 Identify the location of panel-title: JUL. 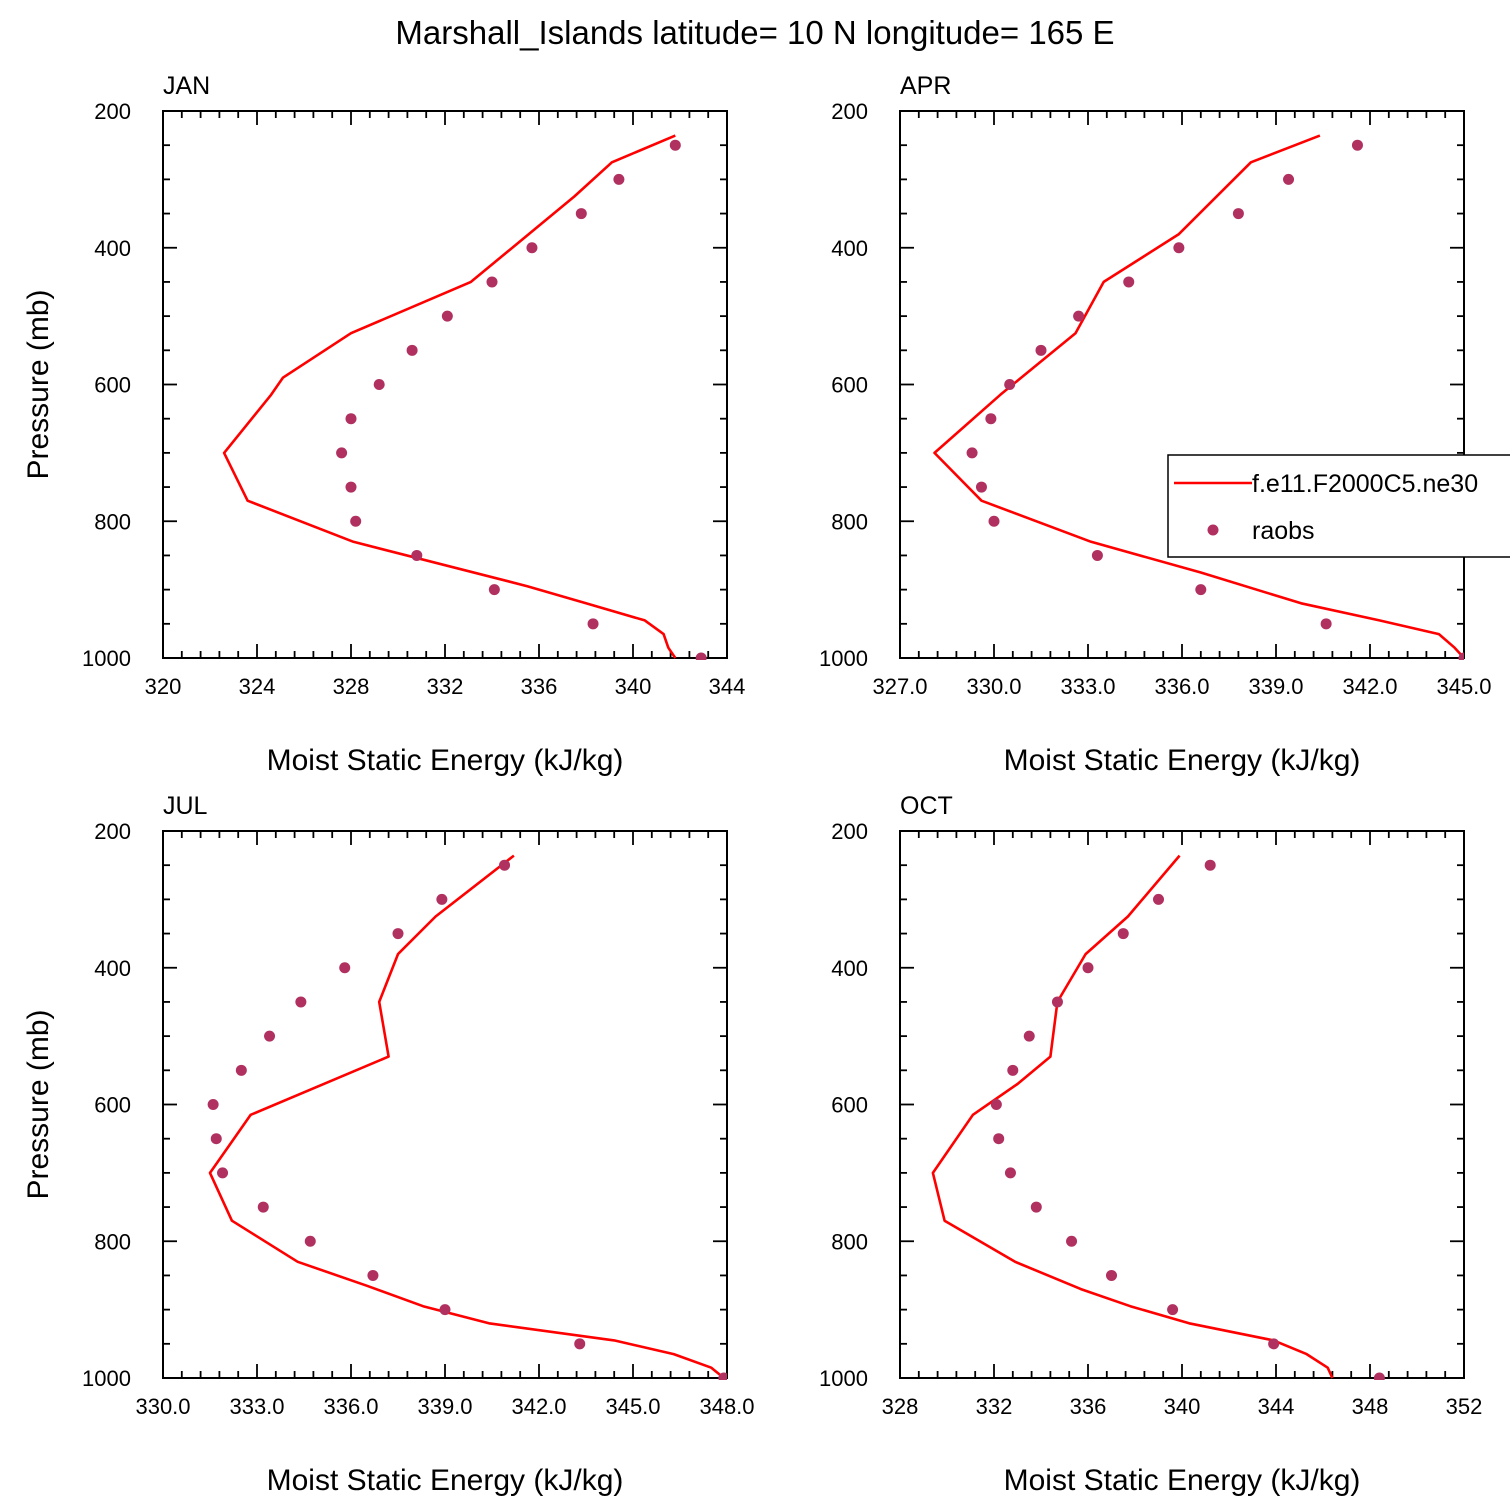
(185, 806).